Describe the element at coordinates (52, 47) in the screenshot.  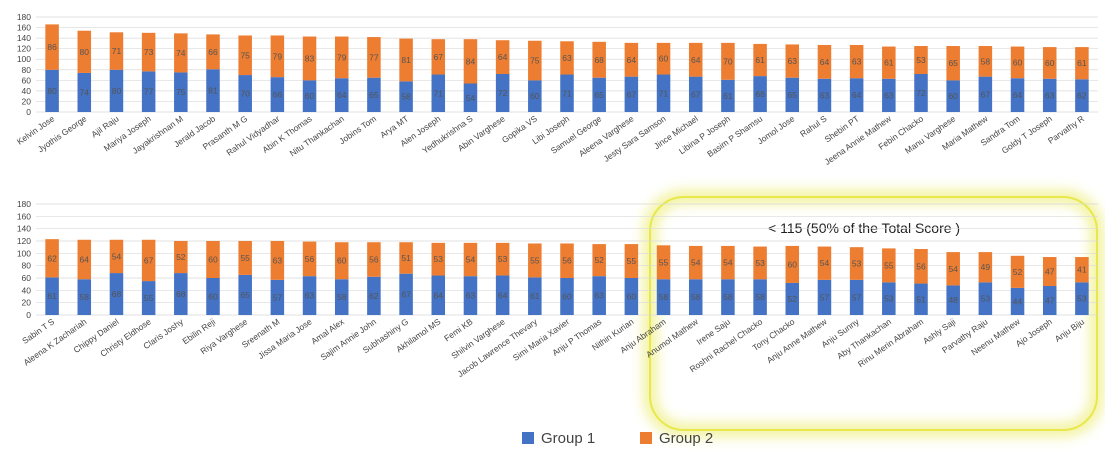
I see `data-label: 86` at that location.